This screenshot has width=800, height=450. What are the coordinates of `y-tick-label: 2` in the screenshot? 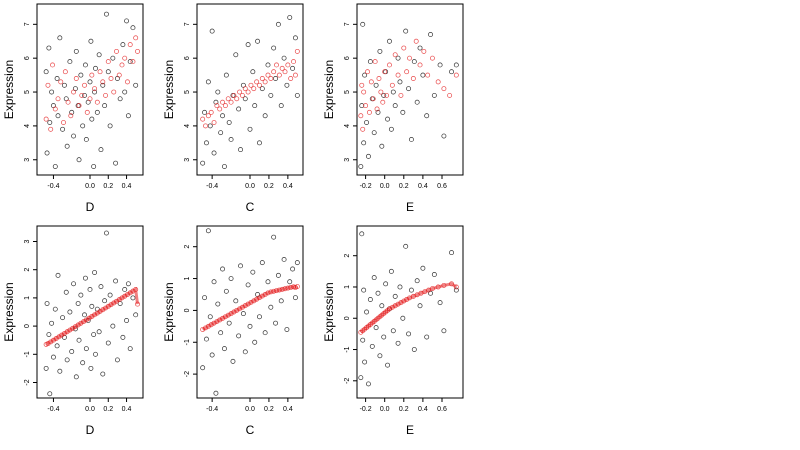 It's located at (187, 247).